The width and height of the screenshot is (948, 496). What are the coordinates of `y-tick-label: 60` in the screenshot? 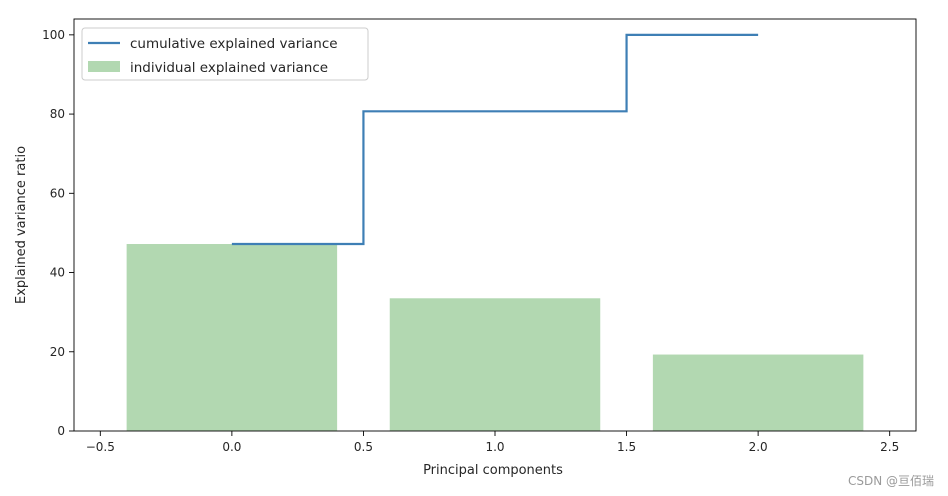 It's located at (57, 193).